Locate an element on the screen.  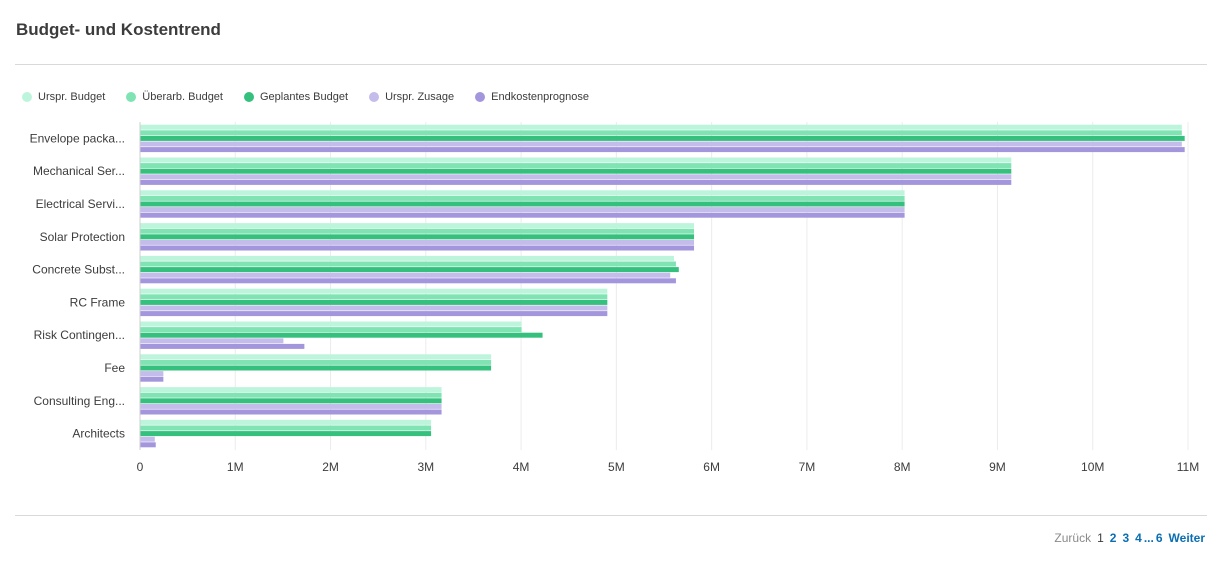
legend-item-geplantes-budget: Geplantes Budget is located at coordinates (296, 97).